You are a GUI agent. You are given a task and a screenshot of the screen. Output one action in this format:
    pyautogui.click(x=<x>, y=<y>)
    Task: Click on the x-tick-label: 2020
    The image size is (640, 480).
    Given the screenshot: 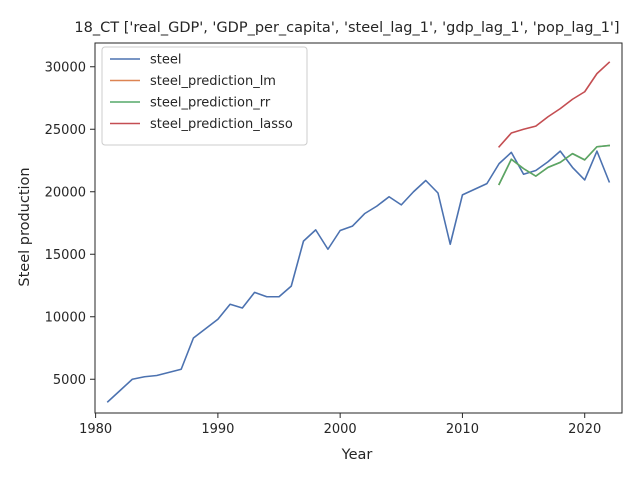 What is the action you would take?
    pyautogui.click(x=584, y=429)
    